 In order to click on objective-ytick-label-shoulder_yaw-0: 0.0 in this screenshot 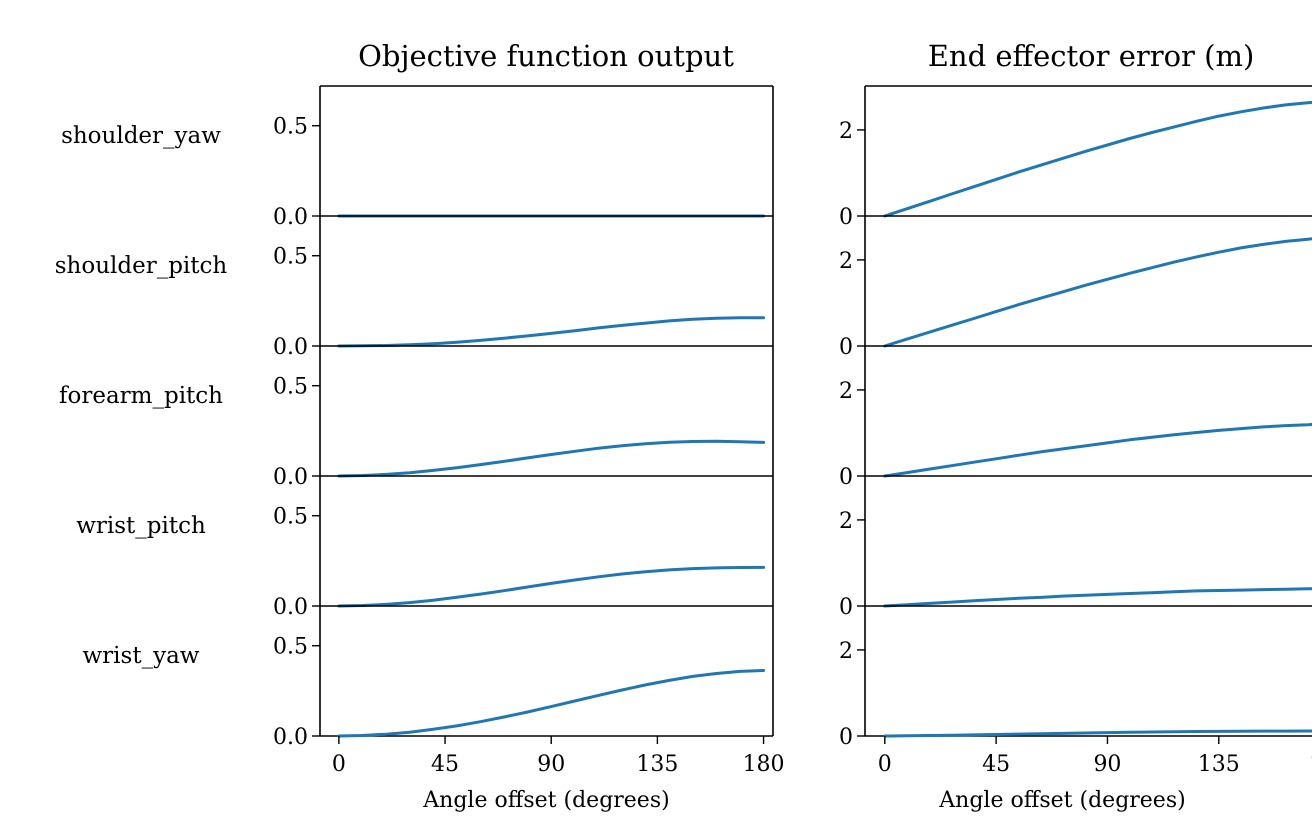, I will do `click(290, 217)`.